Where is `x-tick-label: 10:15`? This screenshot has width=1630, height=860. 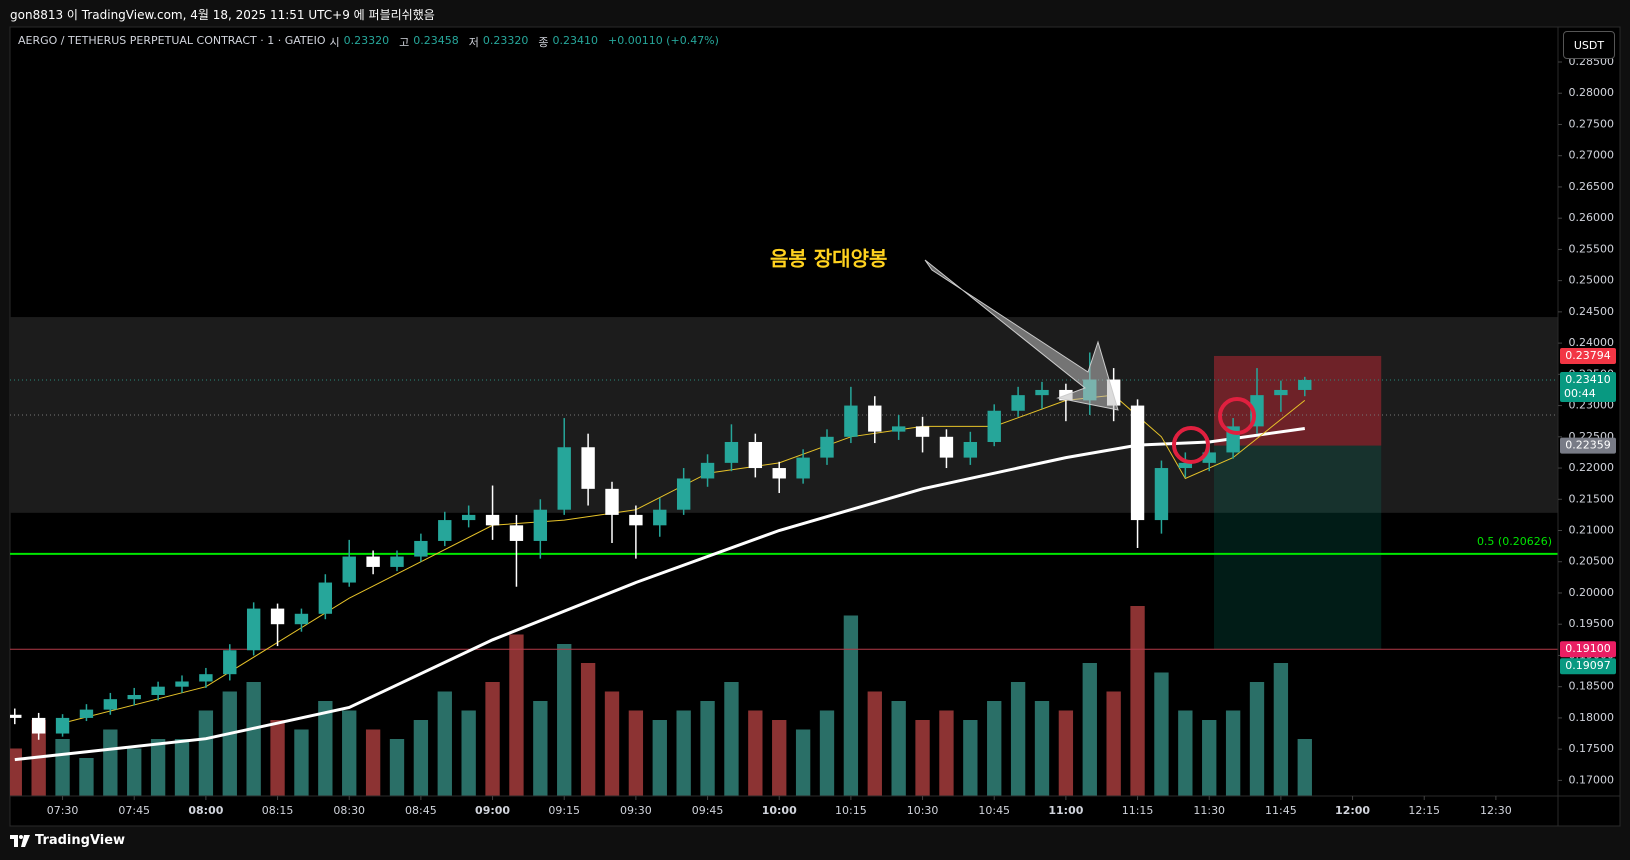 x-tick-label: 10:15 is located at coordinates (851, 810).